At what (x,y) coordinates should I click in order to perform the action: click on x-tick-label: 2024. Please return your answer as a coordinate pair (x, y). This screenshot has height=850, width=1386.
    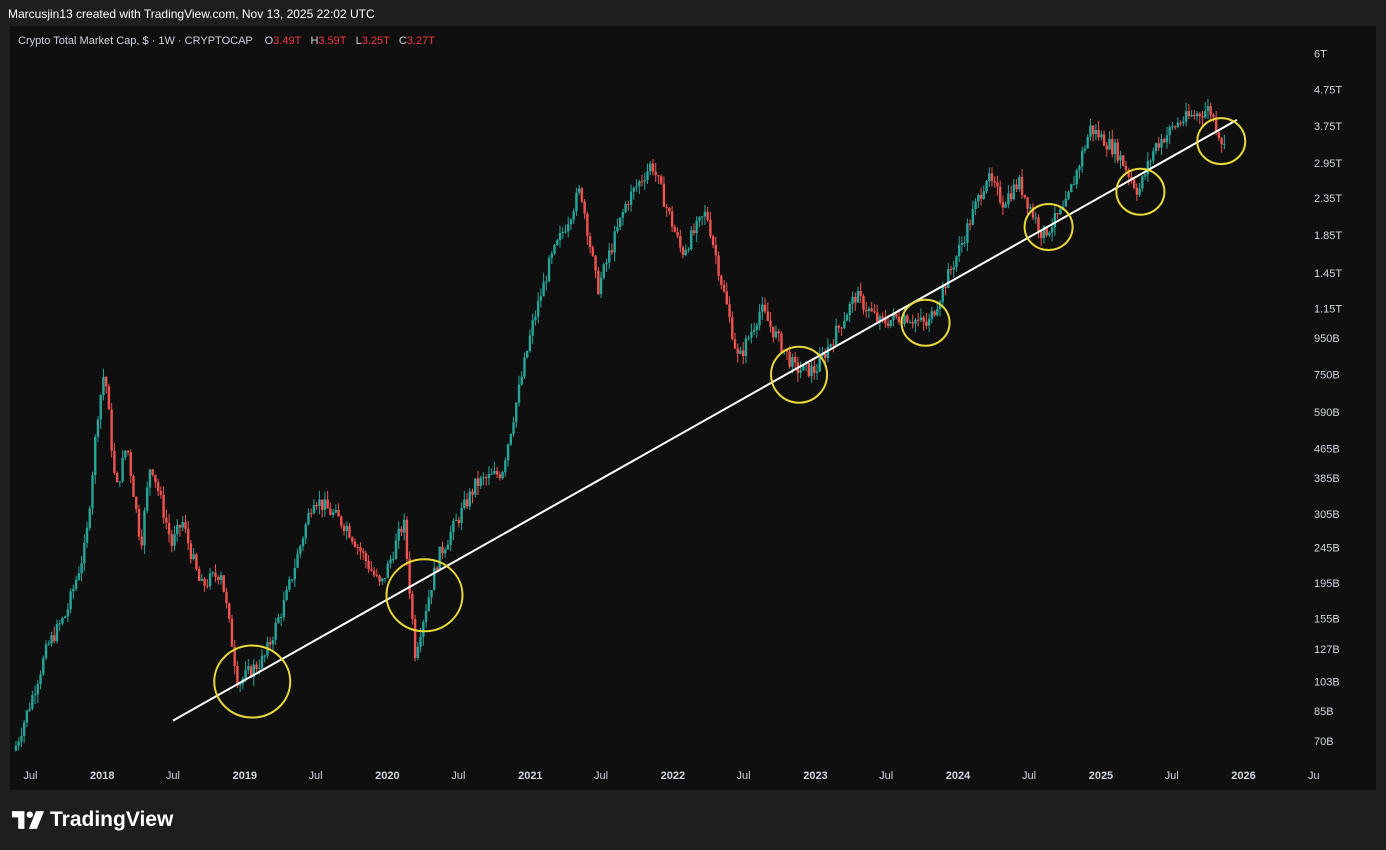
    Looking at the image, I should click on (958, 776).